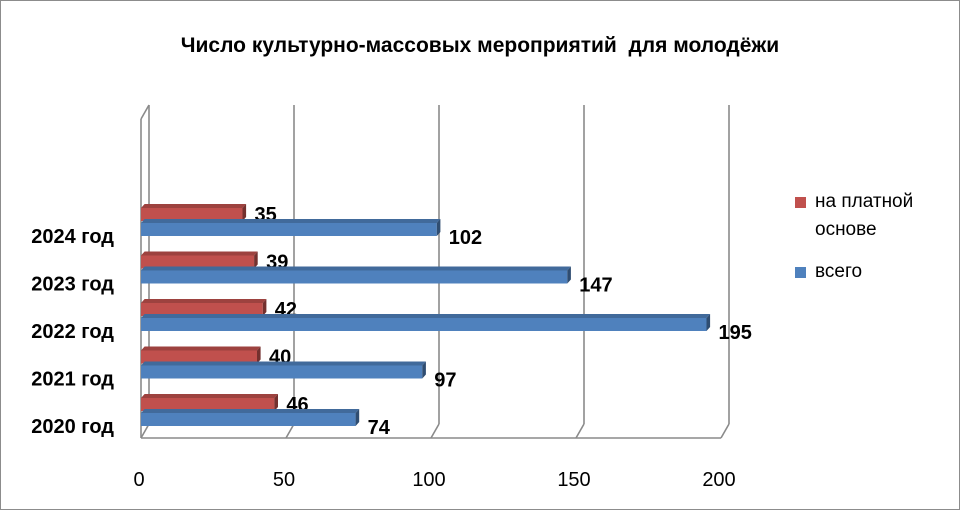 The width and height of the screenshot is (960, 510). I want to click on category-label: 2022 год, so click(72, 332).